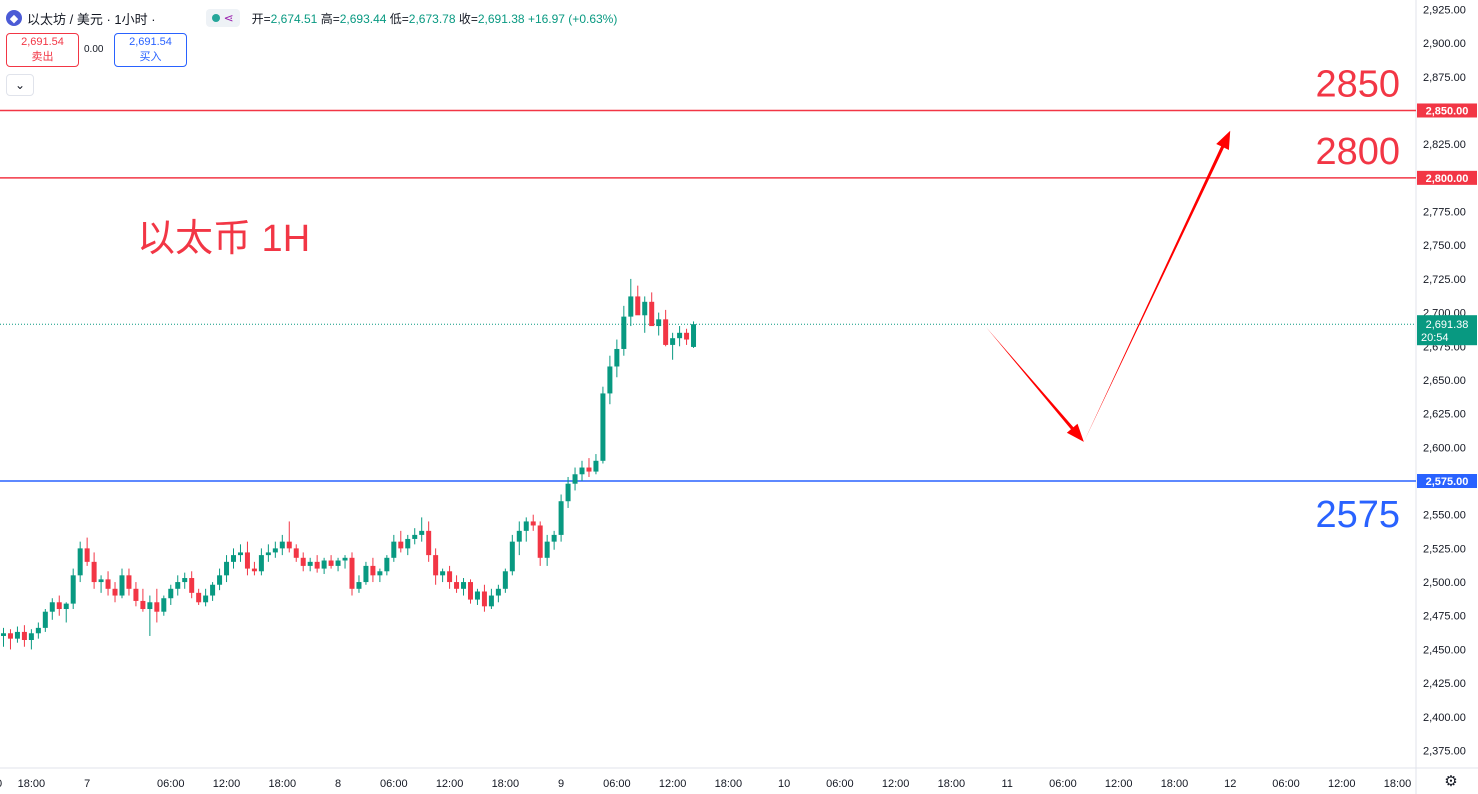 Image resolution: width=1478 pixels, height=794 pixels. What do you see at coordinates (572, 18) in the screenshot?
I see `change-value: +16.97 (+0.63%)` at bounding box center [572, 18].